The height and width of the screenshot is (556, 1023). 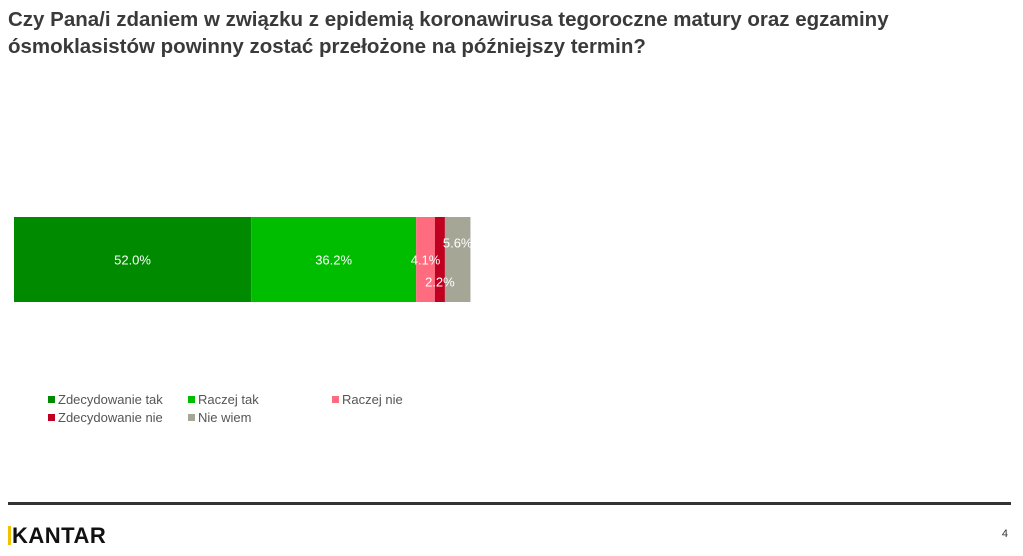 I want to click on legend-label-zdecydowanie-tak: Zdecydowanie tak, so click(x=110, y=399).